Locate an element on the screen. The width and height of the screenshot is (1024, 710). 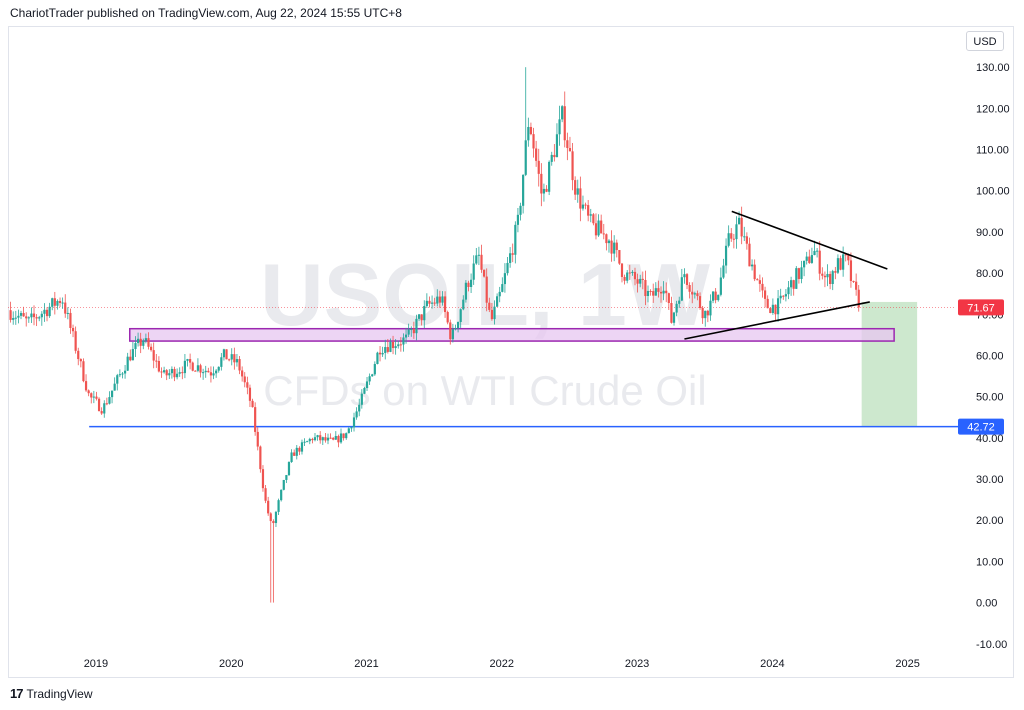
support-price-label: 42.72 is located at coordinates (981, 428).